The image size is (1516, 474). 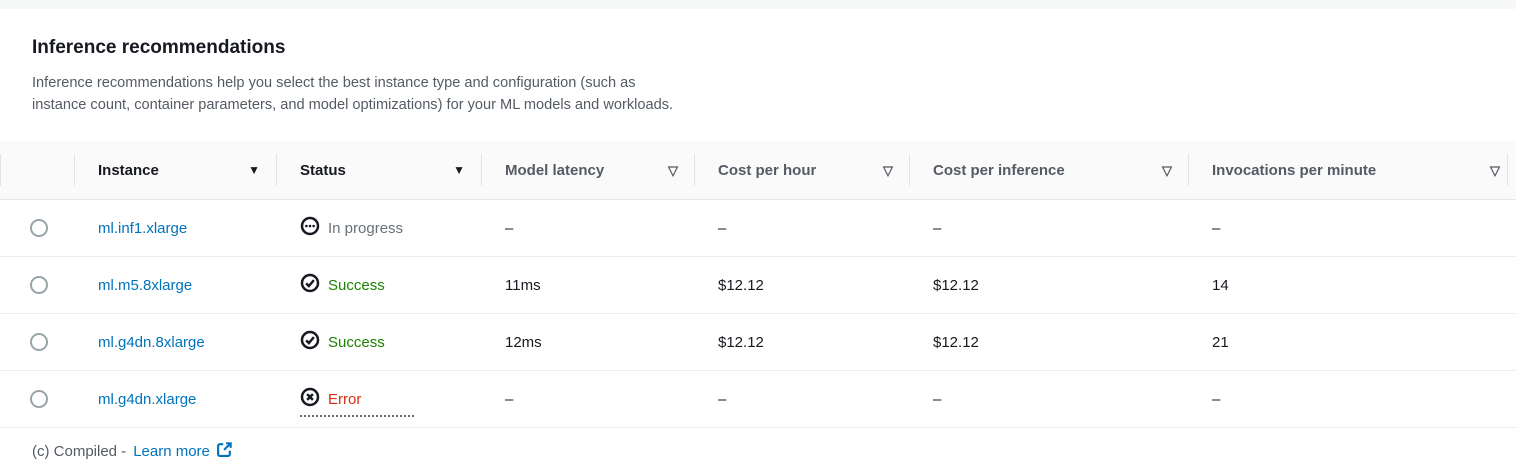 I want to click on instance-link: ml.m5.8xlarge, so click(x=145, y=285).